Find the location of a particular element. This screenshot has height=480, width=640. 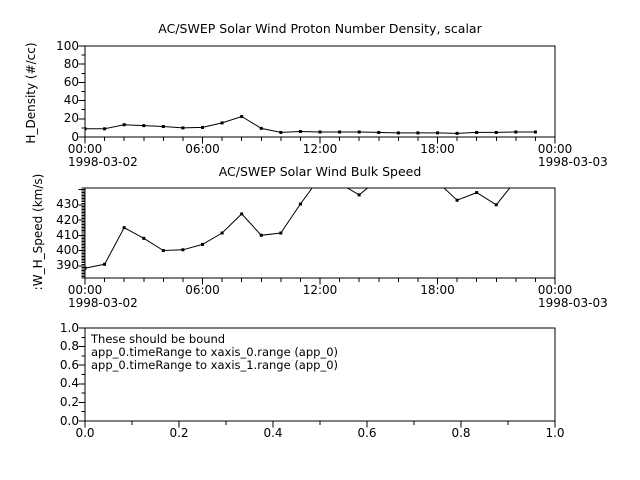

y-tick-label: 0.8 is located at coordinates (69, 346).